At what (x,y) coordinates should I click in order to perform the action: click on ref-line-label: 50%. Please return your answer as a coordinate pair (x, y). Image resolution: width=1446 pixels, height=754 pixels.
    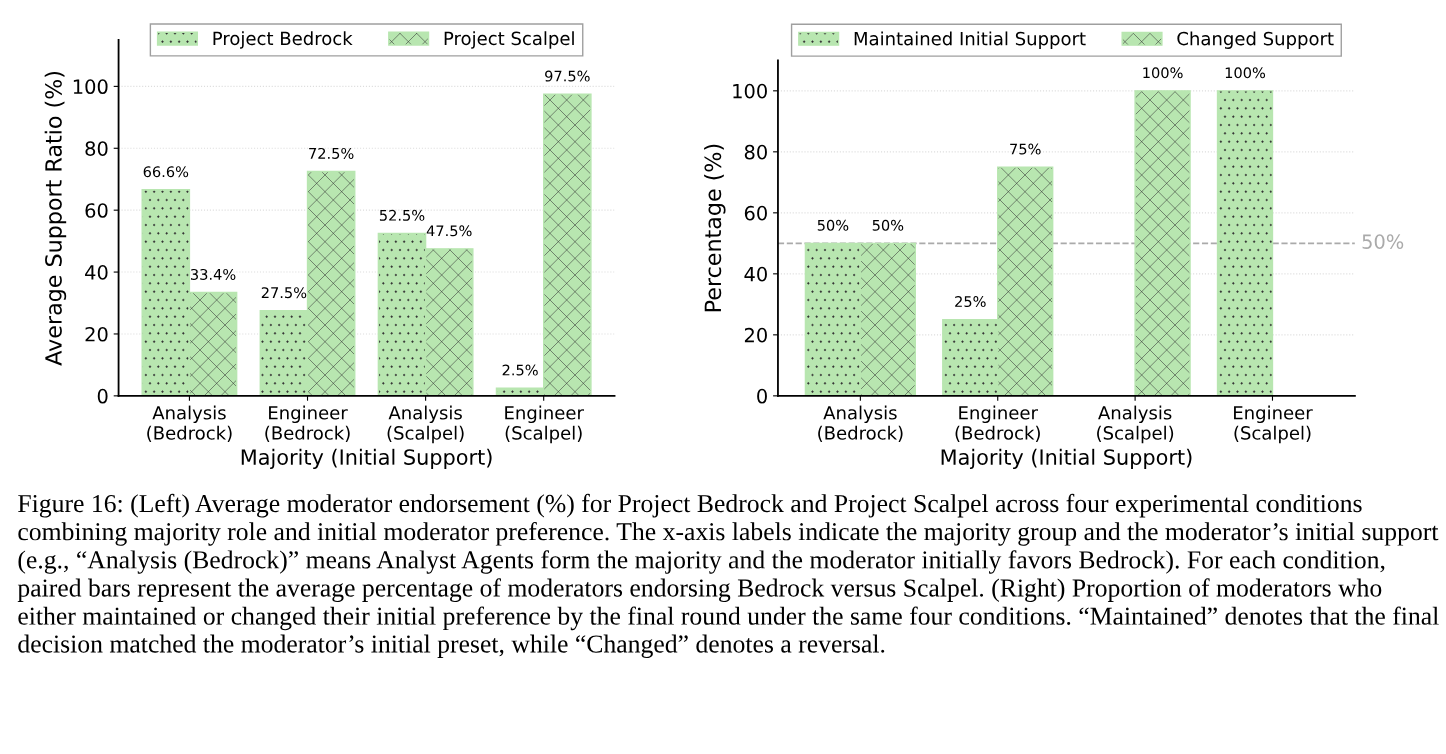
    Looking at the image, I should click on (1383, 241).